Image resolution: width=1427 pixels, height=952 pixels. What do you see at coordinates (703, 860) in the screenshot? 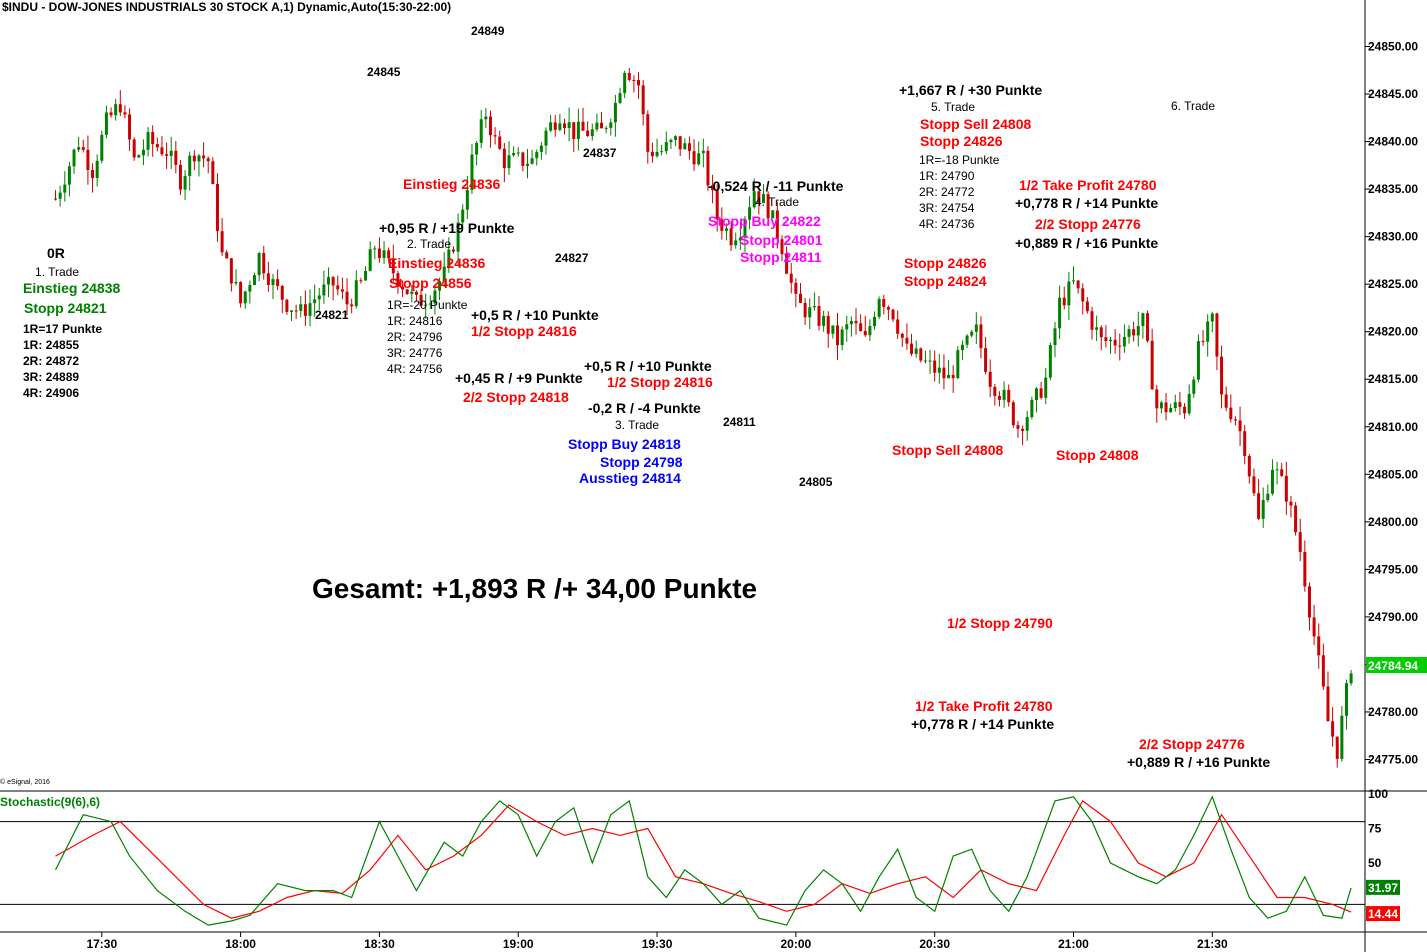
I see `stoch-k-line` at bounding box center [703, 860].